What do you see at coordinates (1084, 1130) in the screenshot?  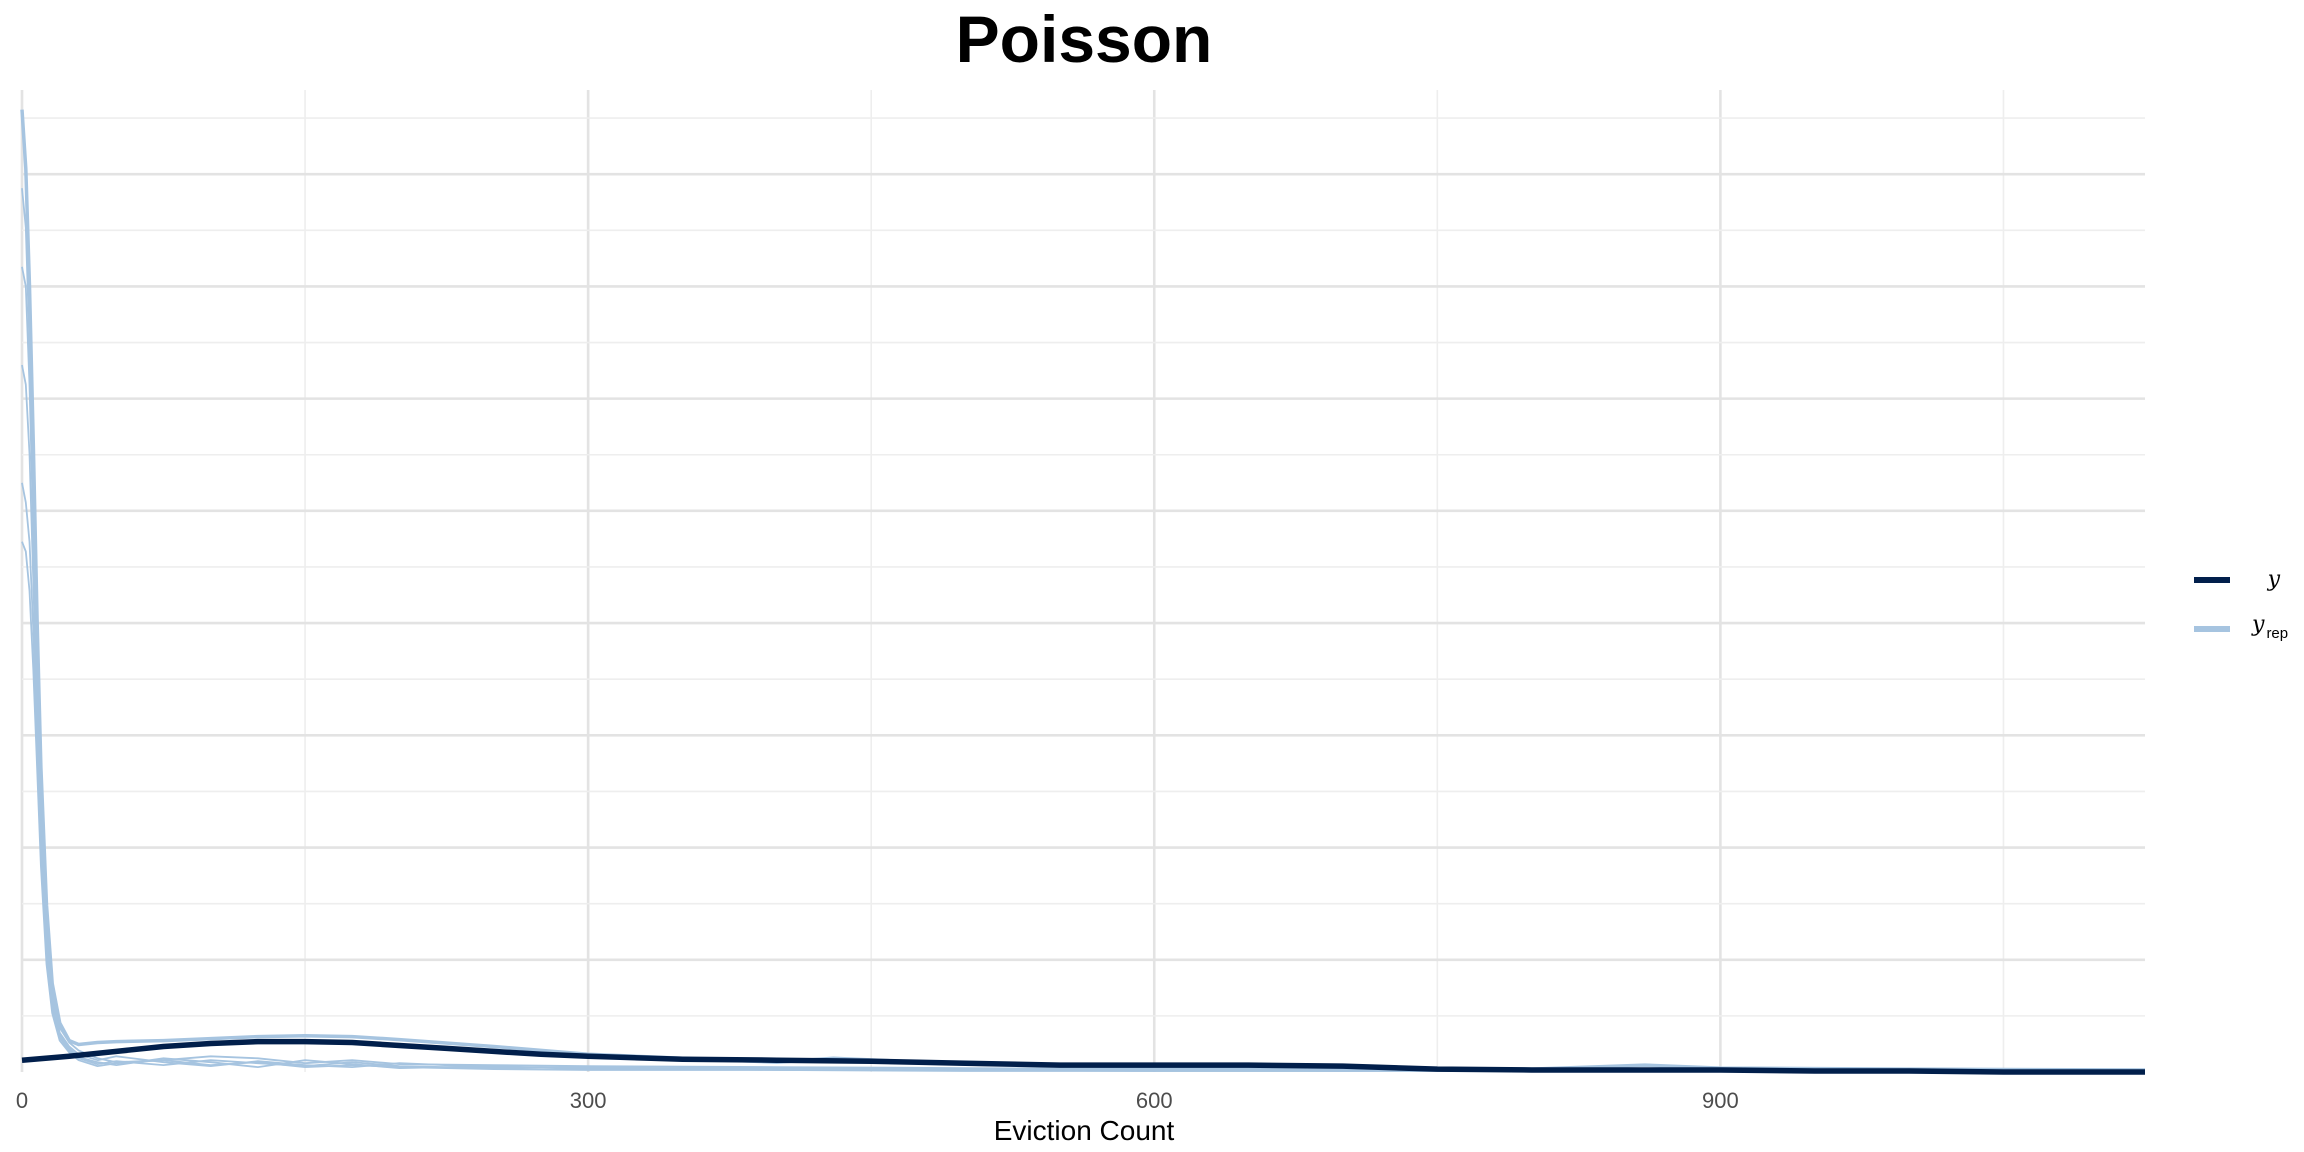 I see `x-axis-label: Eviction Count` at bounding box center [1084, 1130].